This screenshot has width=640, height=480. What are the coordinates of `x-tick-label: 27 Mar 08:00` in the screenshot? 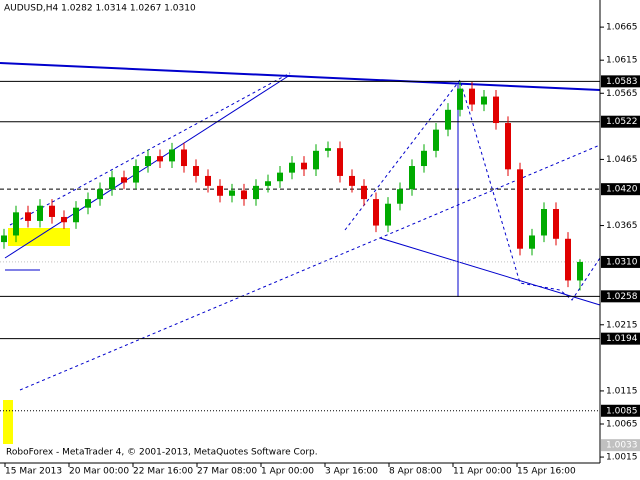 It's located at (227, 472).